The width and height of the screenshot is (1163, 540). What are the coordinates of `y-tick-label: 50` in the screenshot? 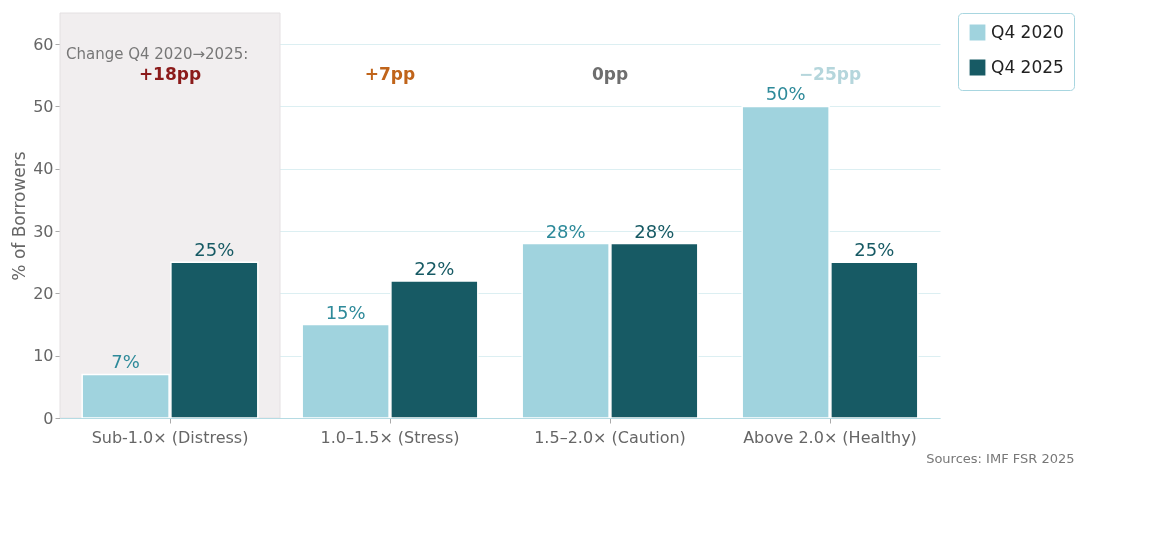 It's located at (43, 106).